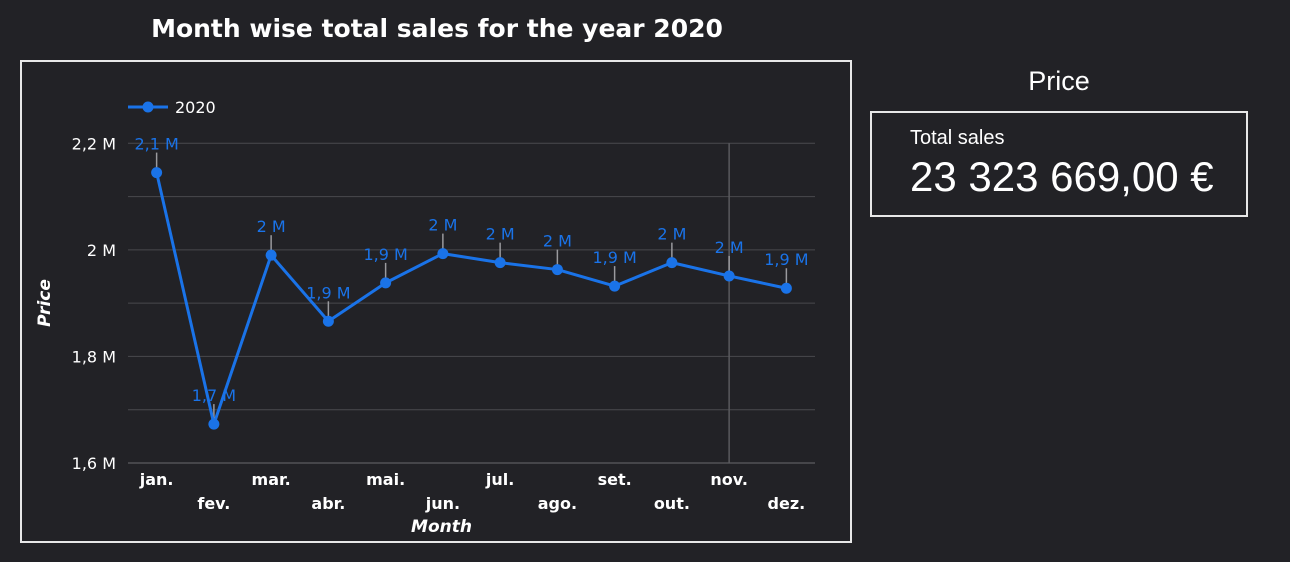 The height and width of the screenshot is (562, 1290). I want to click on legend-marker, so click(148, 107).